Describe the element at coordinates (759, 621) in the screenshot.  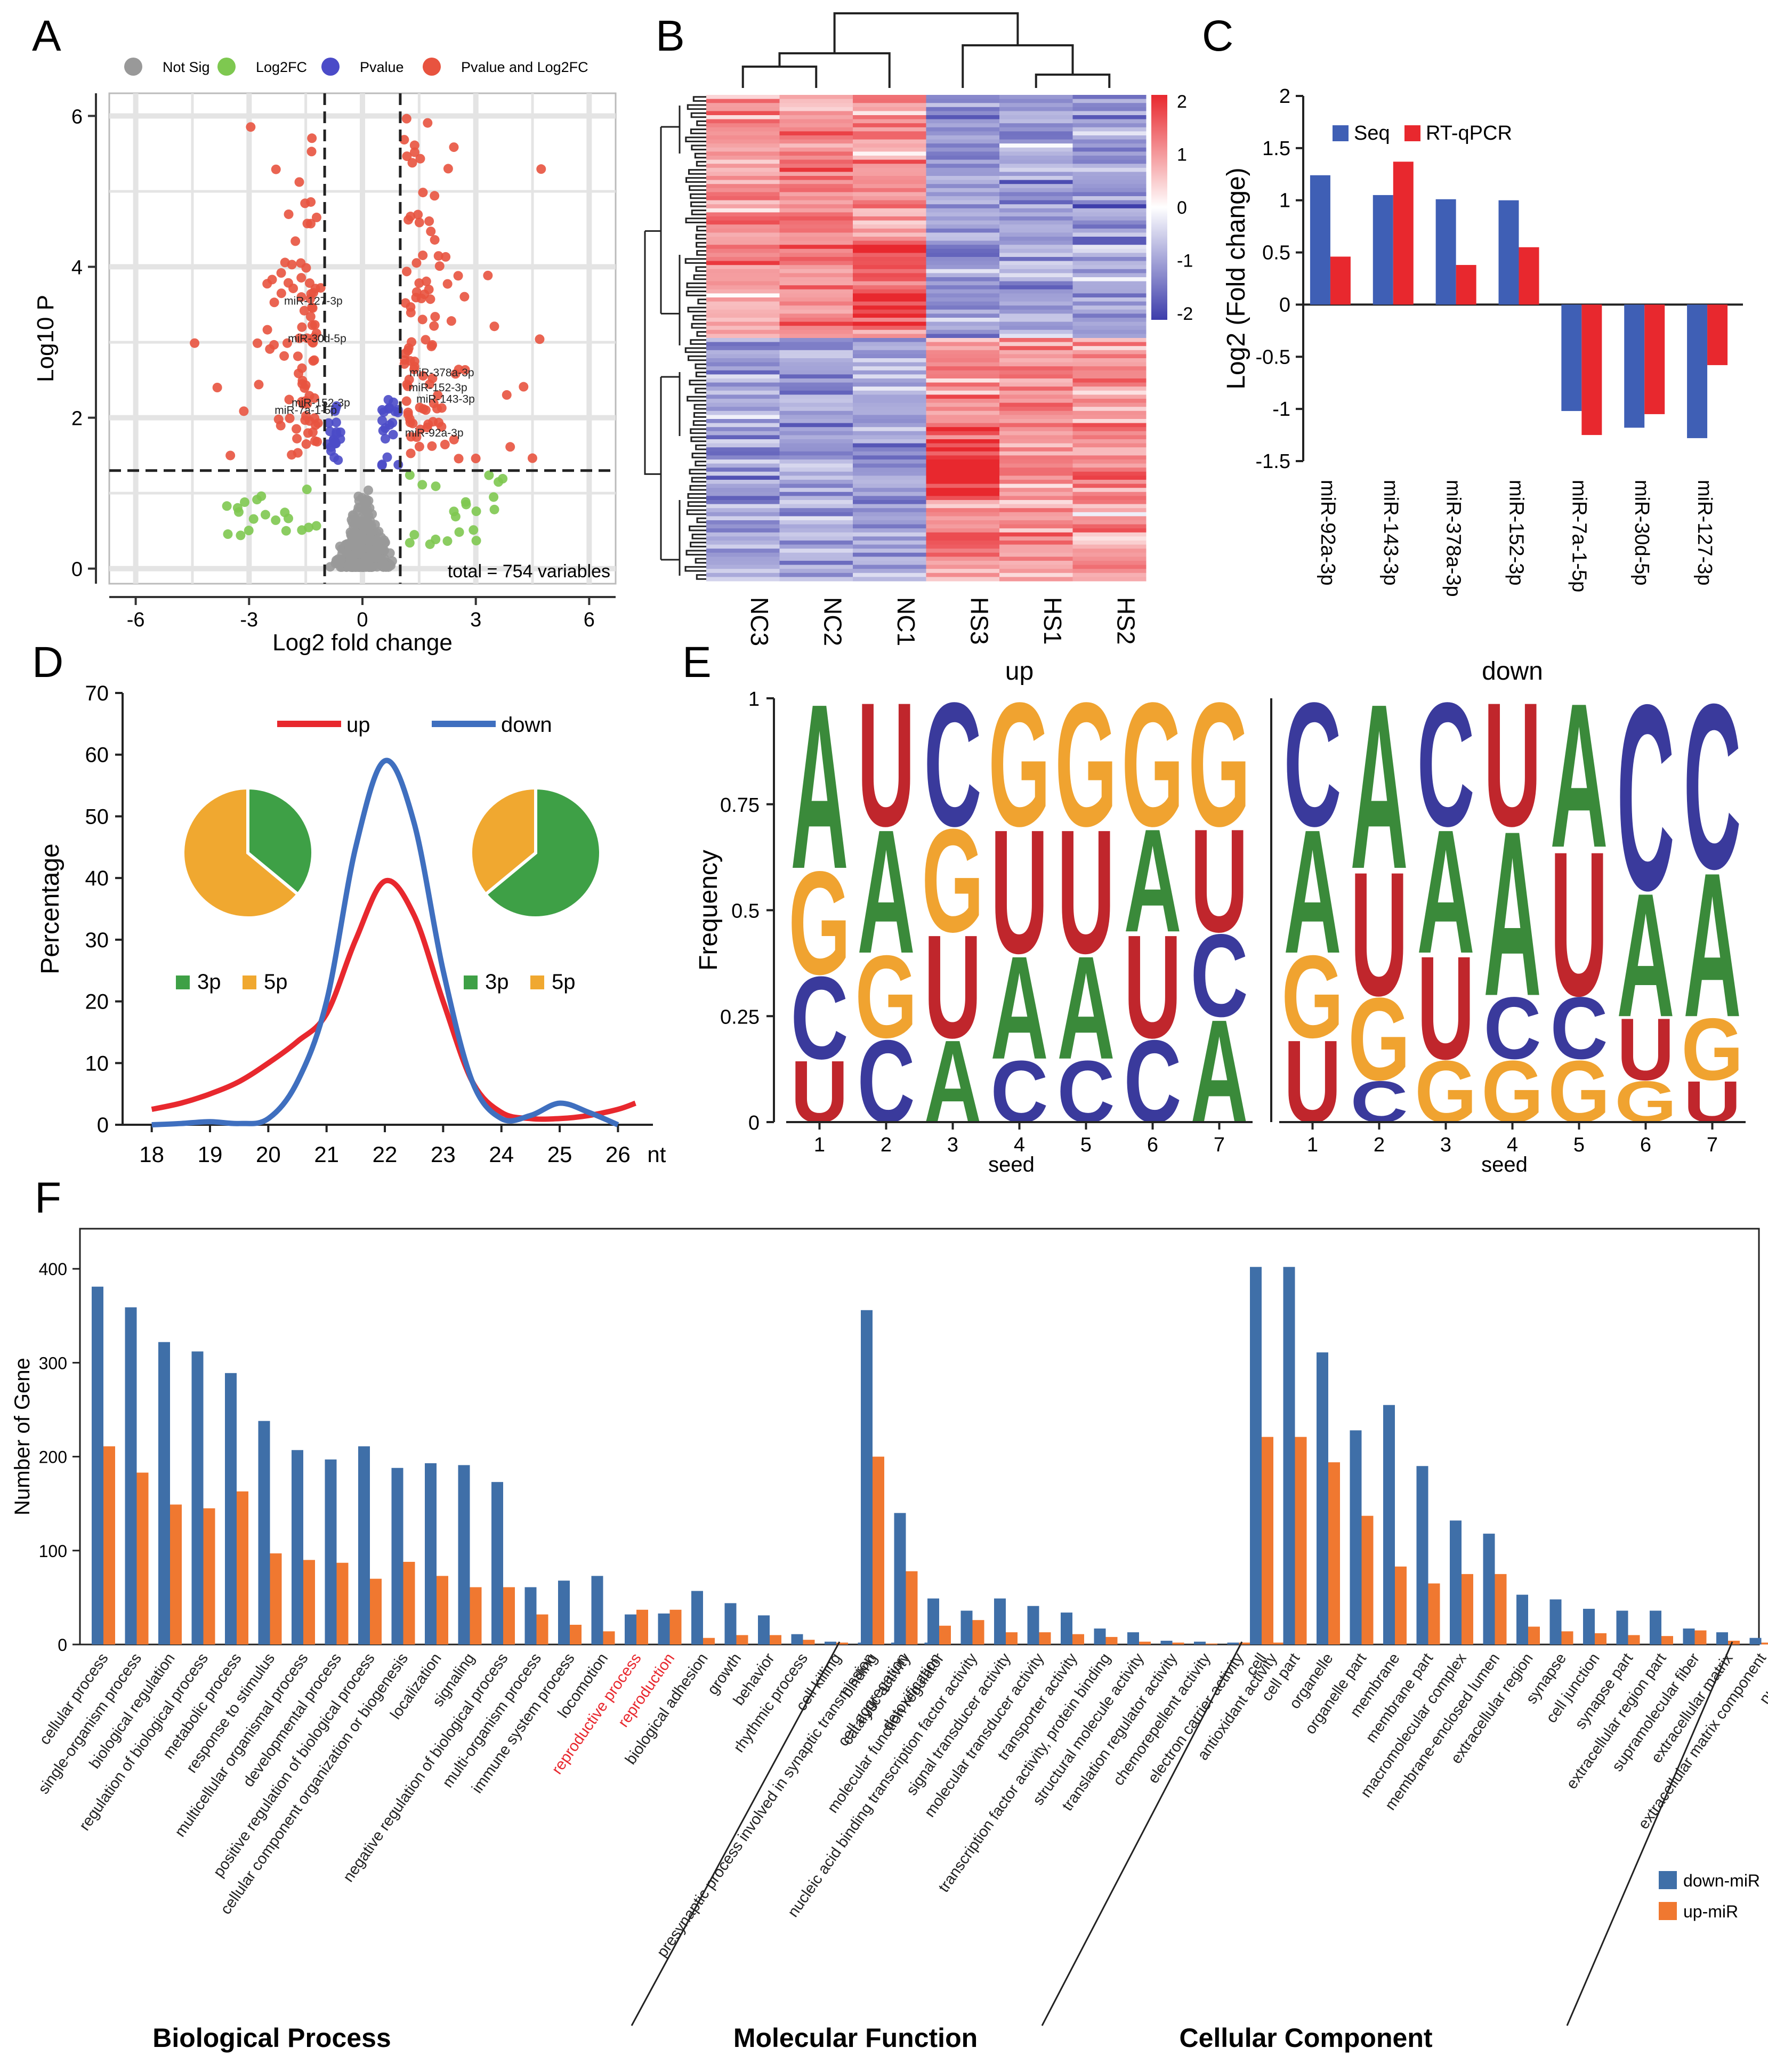
I see `column-label: NC3` at that location.